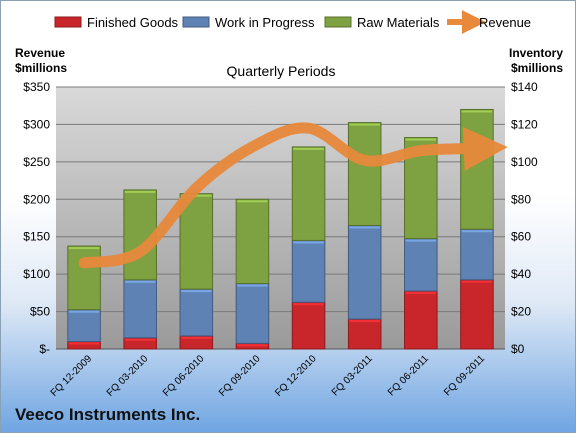  I want to click on right-tick-label: $80, so click(521, 199).